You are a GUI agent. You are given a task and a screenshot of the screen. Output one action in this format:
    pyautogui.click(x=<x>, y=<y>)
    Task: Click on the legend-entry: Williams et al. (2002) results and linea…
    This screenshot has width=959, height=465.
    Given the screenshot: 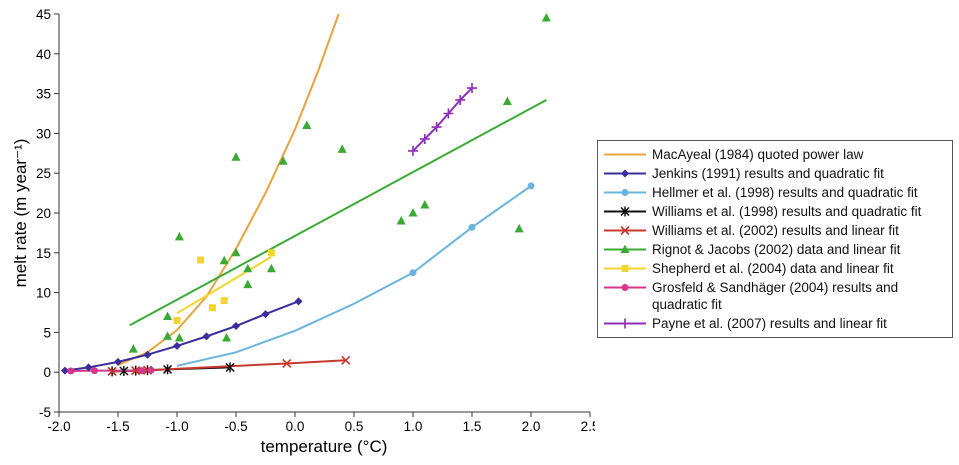 What is the action you would take?
    pyautogui.click(x=774, y=230)
    